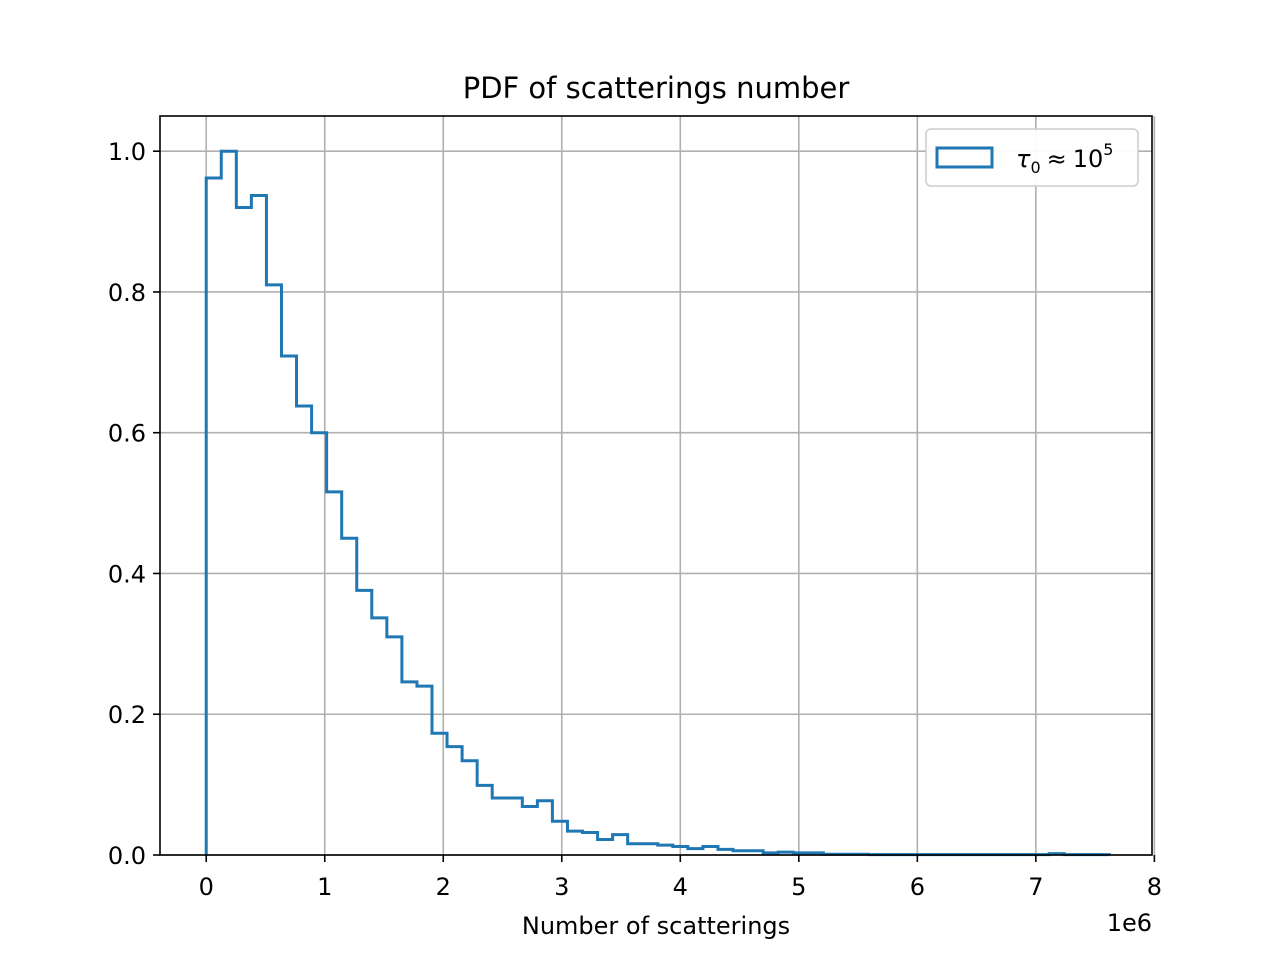  What do you see at coordinates (1154, 887) in the screenshot?
I see `x-tick-label: 8` at bounding box center [1154, 887].